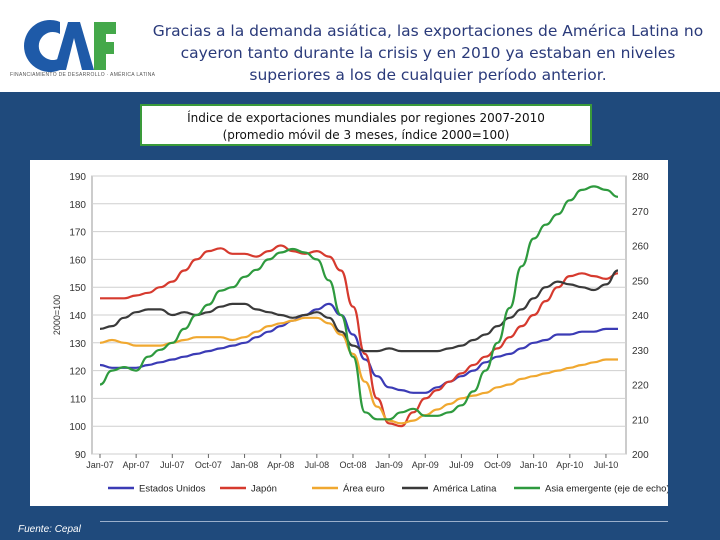 This screenshot has width=720, height=540. I want to click on y2-tick-label: 270, so click(640, 212).